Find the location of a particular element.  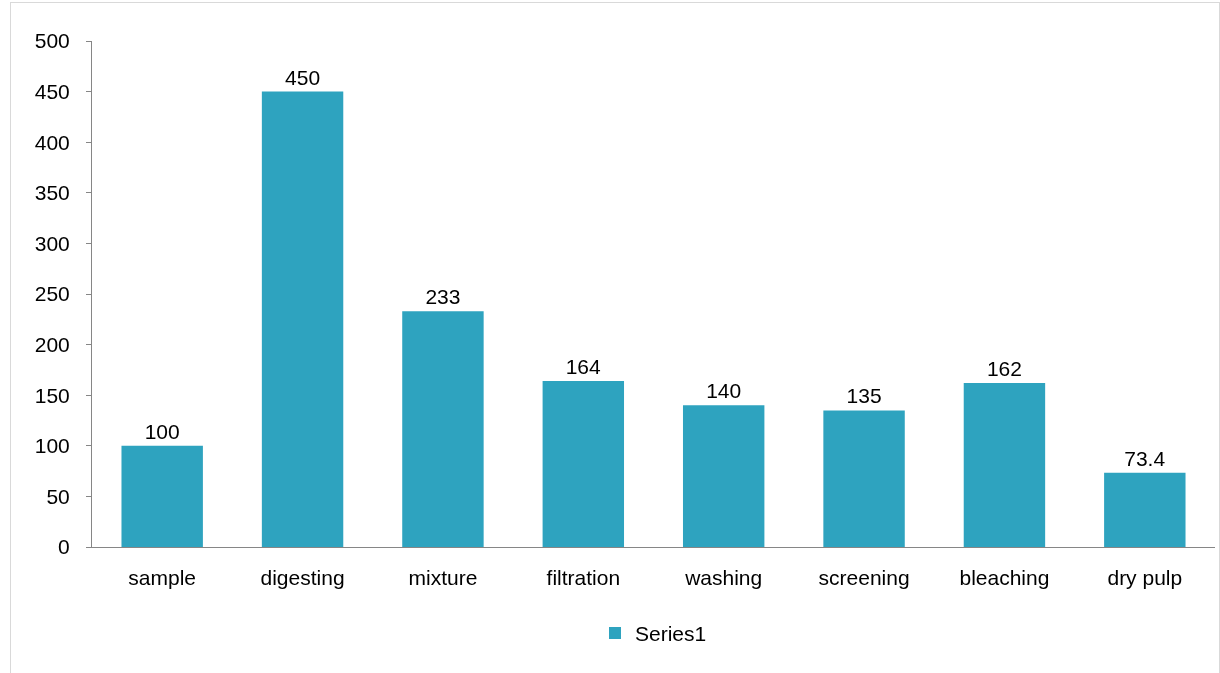

x-tick-label: dry pulp is located at coordinates (1145, 578).